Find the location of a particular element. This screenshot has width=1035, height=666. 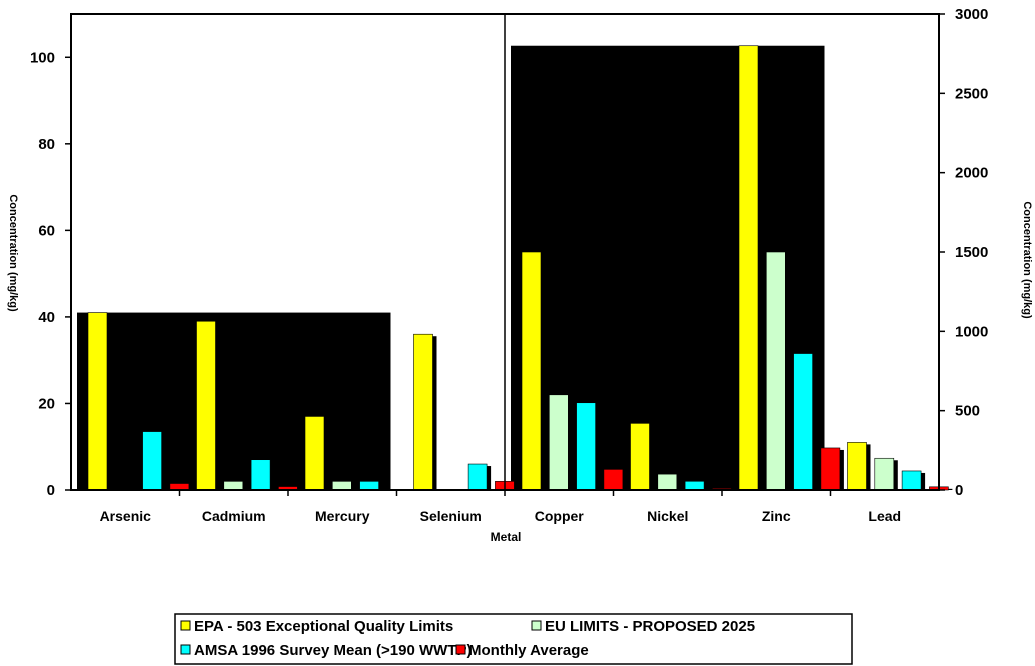

category-label-lead: Lead is located at coordinates (884, 516).